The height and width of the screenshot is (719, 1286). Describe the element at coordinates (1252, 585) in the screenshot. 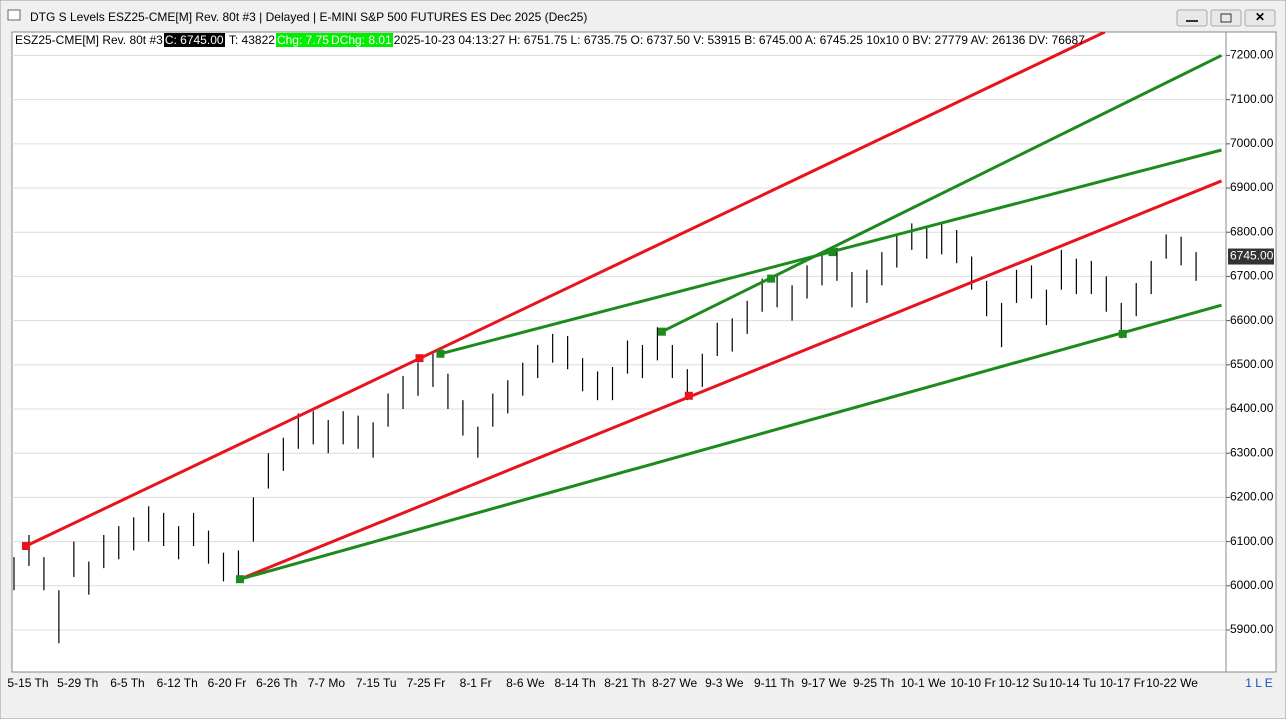

I see `y-tick-label: 6000.00` at that location.